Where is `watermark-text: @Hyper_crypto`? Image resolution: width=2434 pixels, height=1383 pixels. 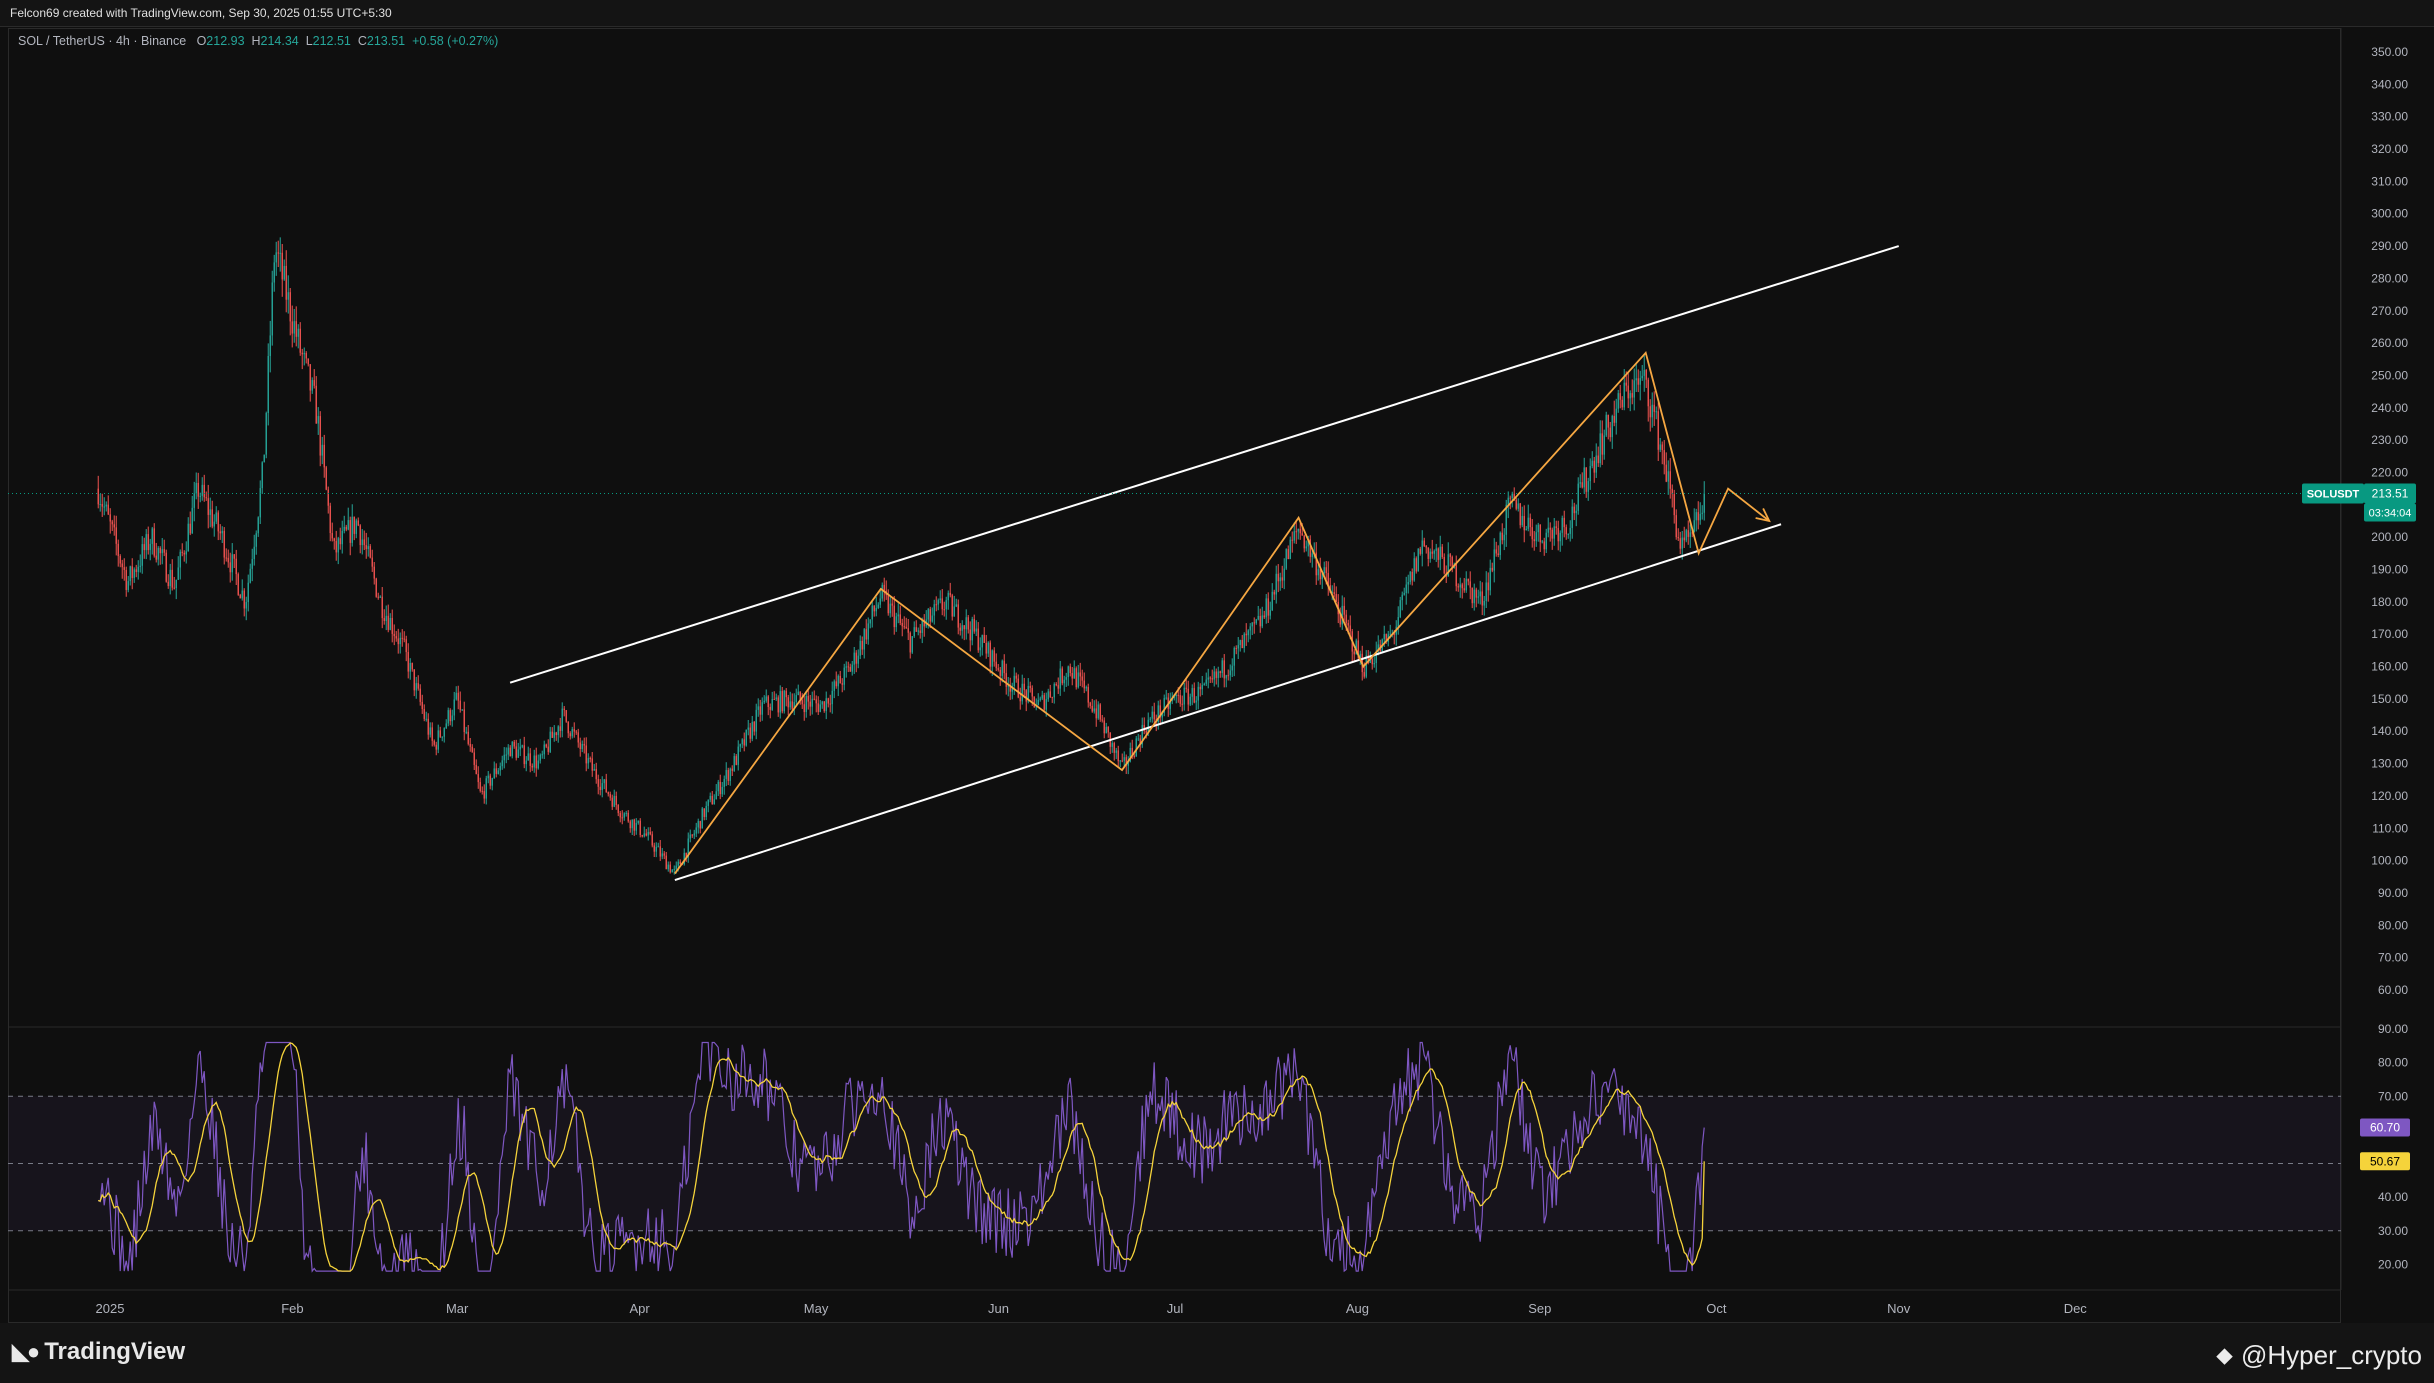 watermark-text: @Hyper_crypto is located at coordinates (2331, 1355).